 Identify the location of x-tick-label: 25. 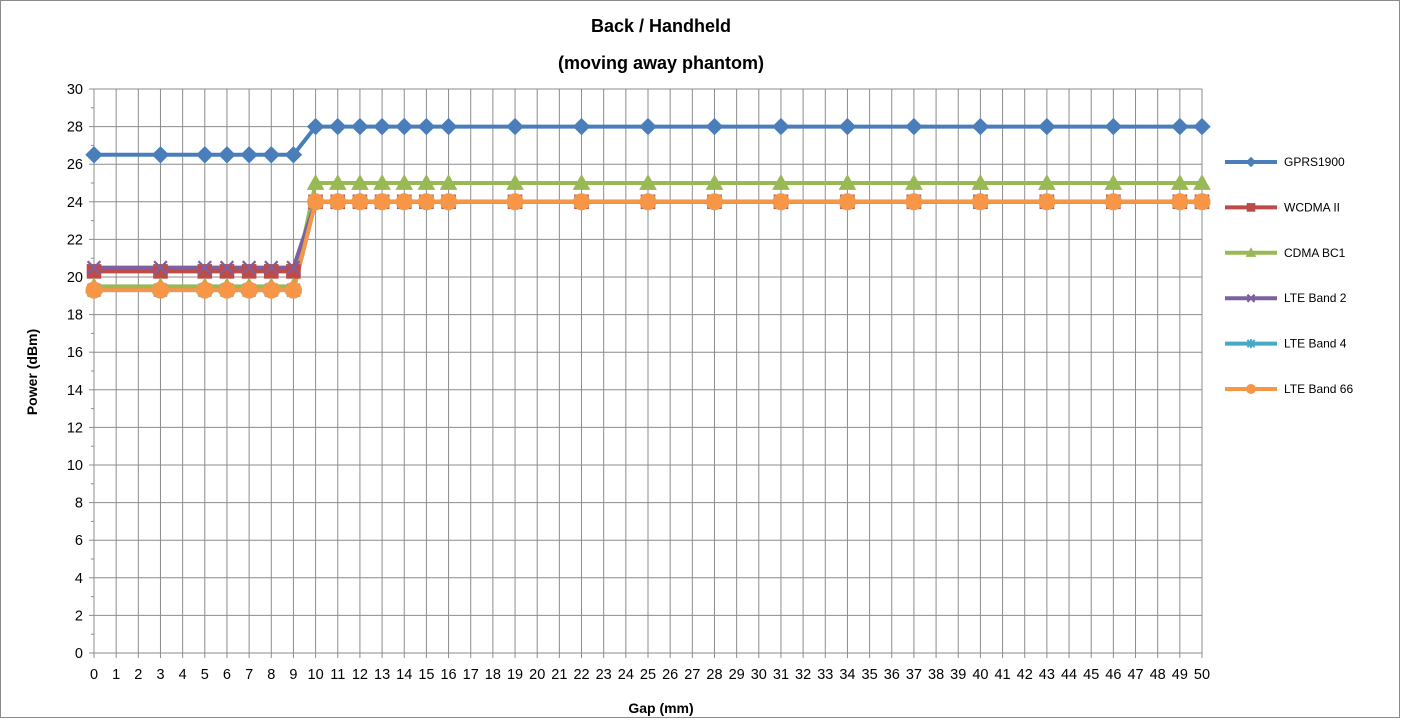
(648, 675).